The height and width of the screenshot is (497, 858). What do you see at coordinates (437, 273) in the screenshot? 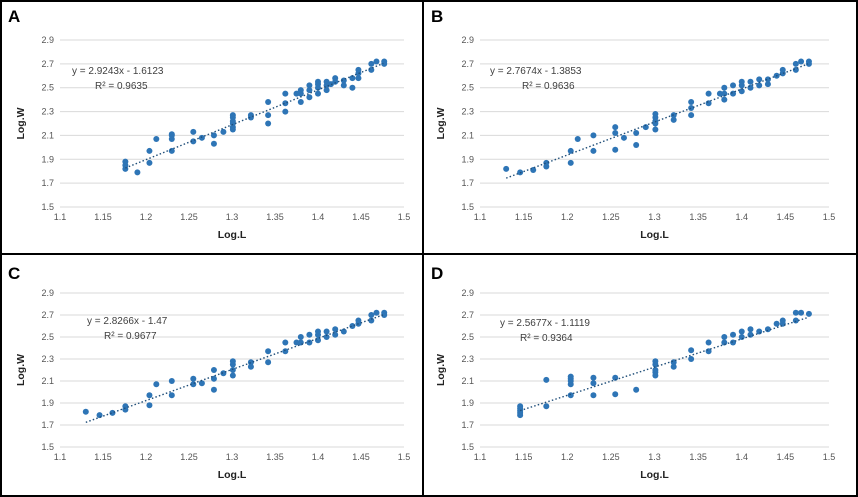
I see `panel-letter: D` at bounding box center [437, 273].